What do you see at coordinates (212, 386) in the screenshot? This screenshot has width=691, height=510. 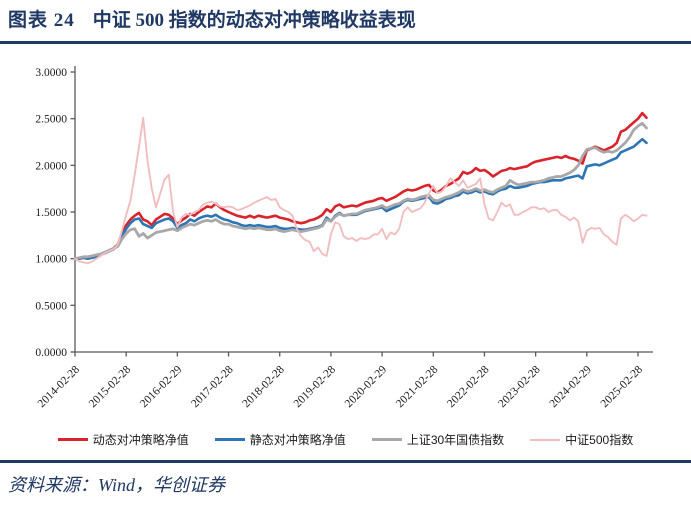 I see `x-tick-label: 2017-02-28` at bounding box center [212, 386].